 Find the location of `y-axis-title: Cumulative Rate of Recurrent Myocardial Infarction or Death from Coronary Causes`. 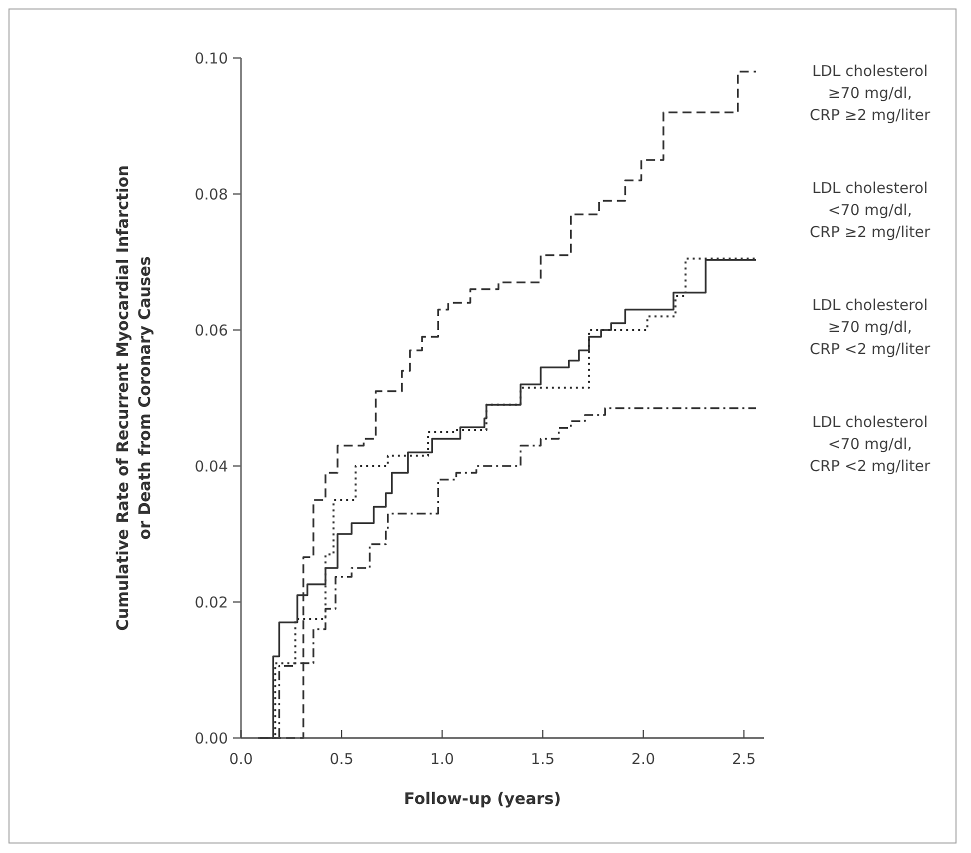

y-axis-title: Cumulative Rate of Recurrent Myocardial Infarction or Death from Coronary Causes is located at coordinates (133, 398).